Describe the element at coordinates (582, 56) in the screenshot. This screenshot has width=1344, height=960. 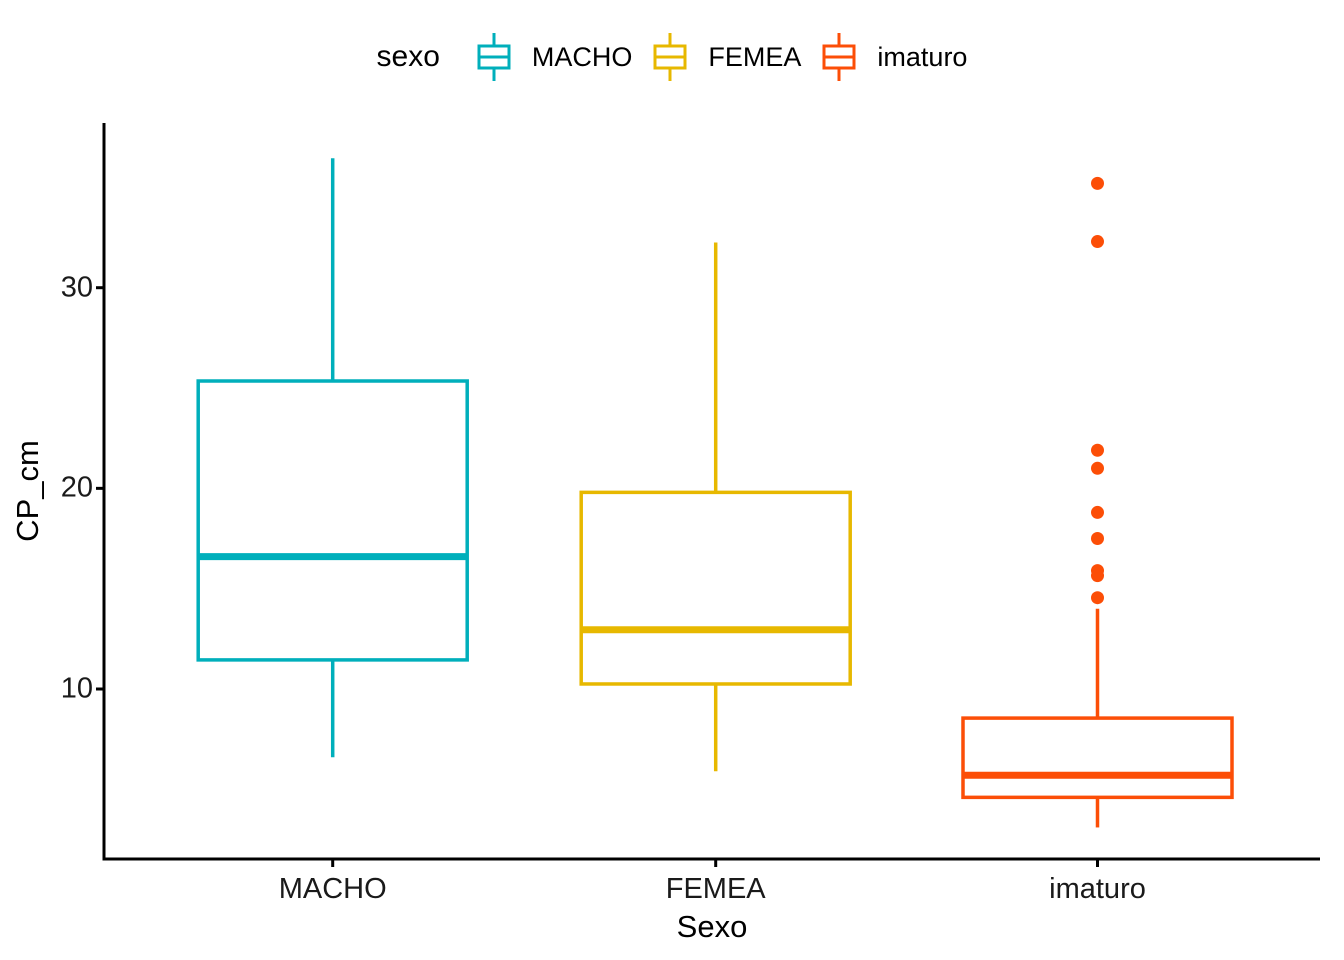
I see `legend-label-macho: MACHO` at that location.